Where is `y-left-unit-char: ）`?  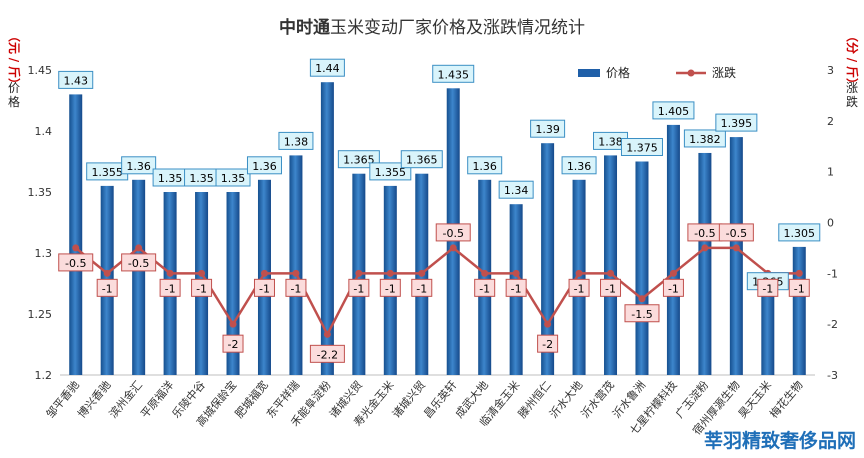 y-left-unit-char: ） is located at coordinates (14, 84).